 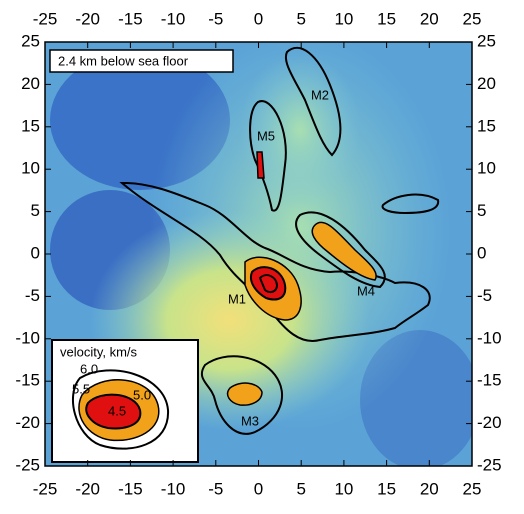 I want to click on legend-level: 4.5, so click(x=117, y=410).